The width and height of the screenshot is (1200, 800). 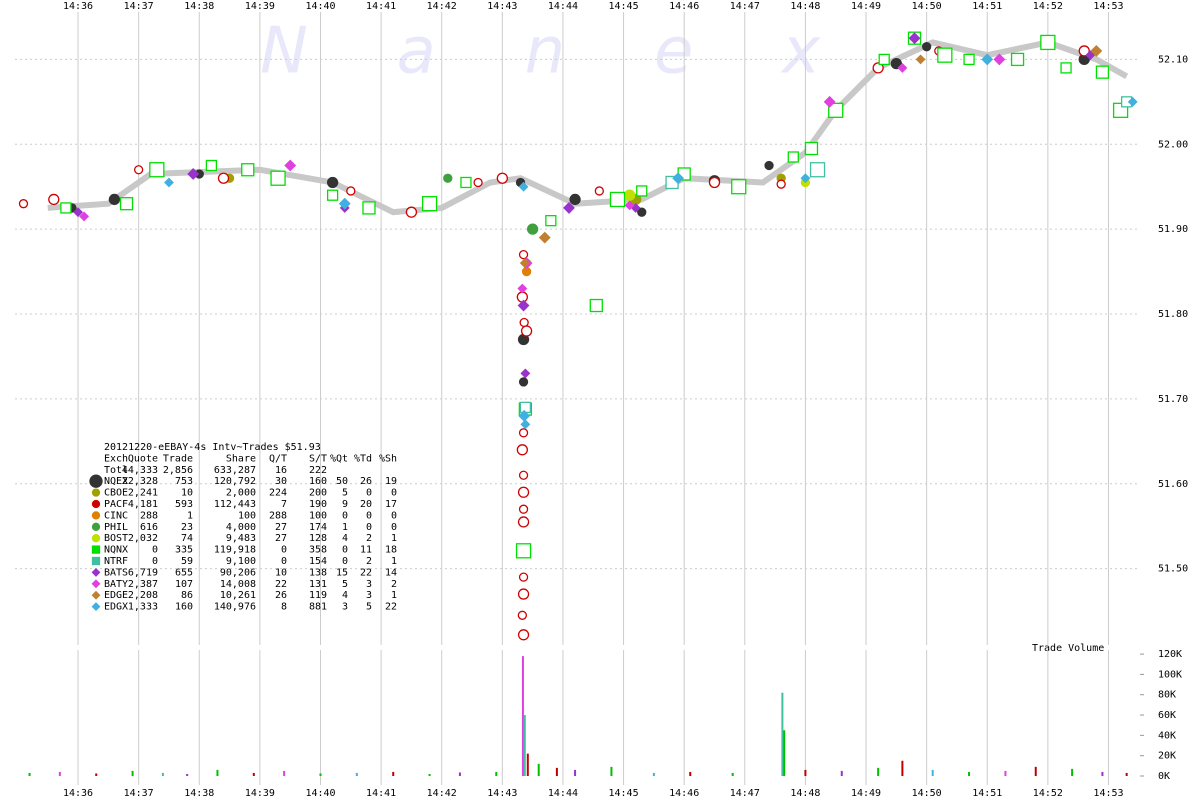 I want to click on legend-stat: 160, so click(x=318, y=481).